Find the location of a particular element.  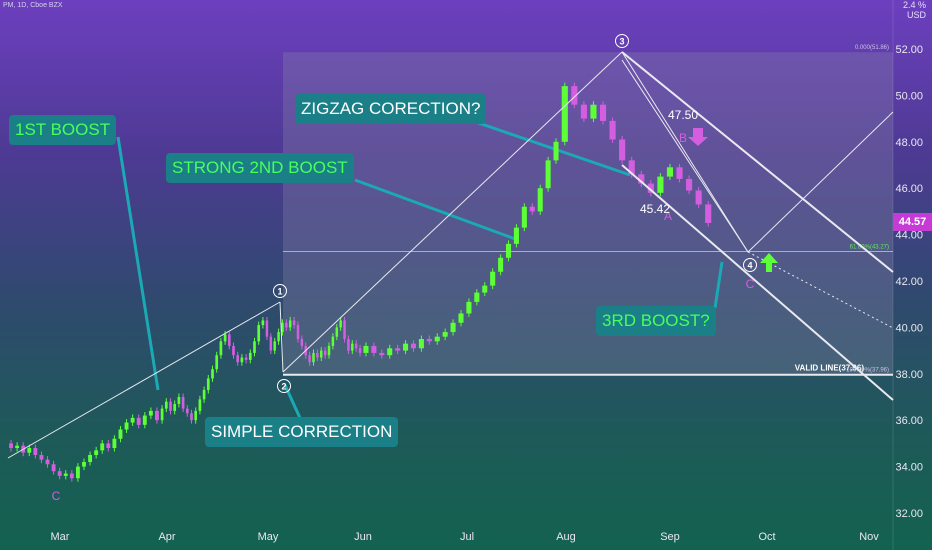

x-tick-label: Sep is located at coordinates (670, 537).